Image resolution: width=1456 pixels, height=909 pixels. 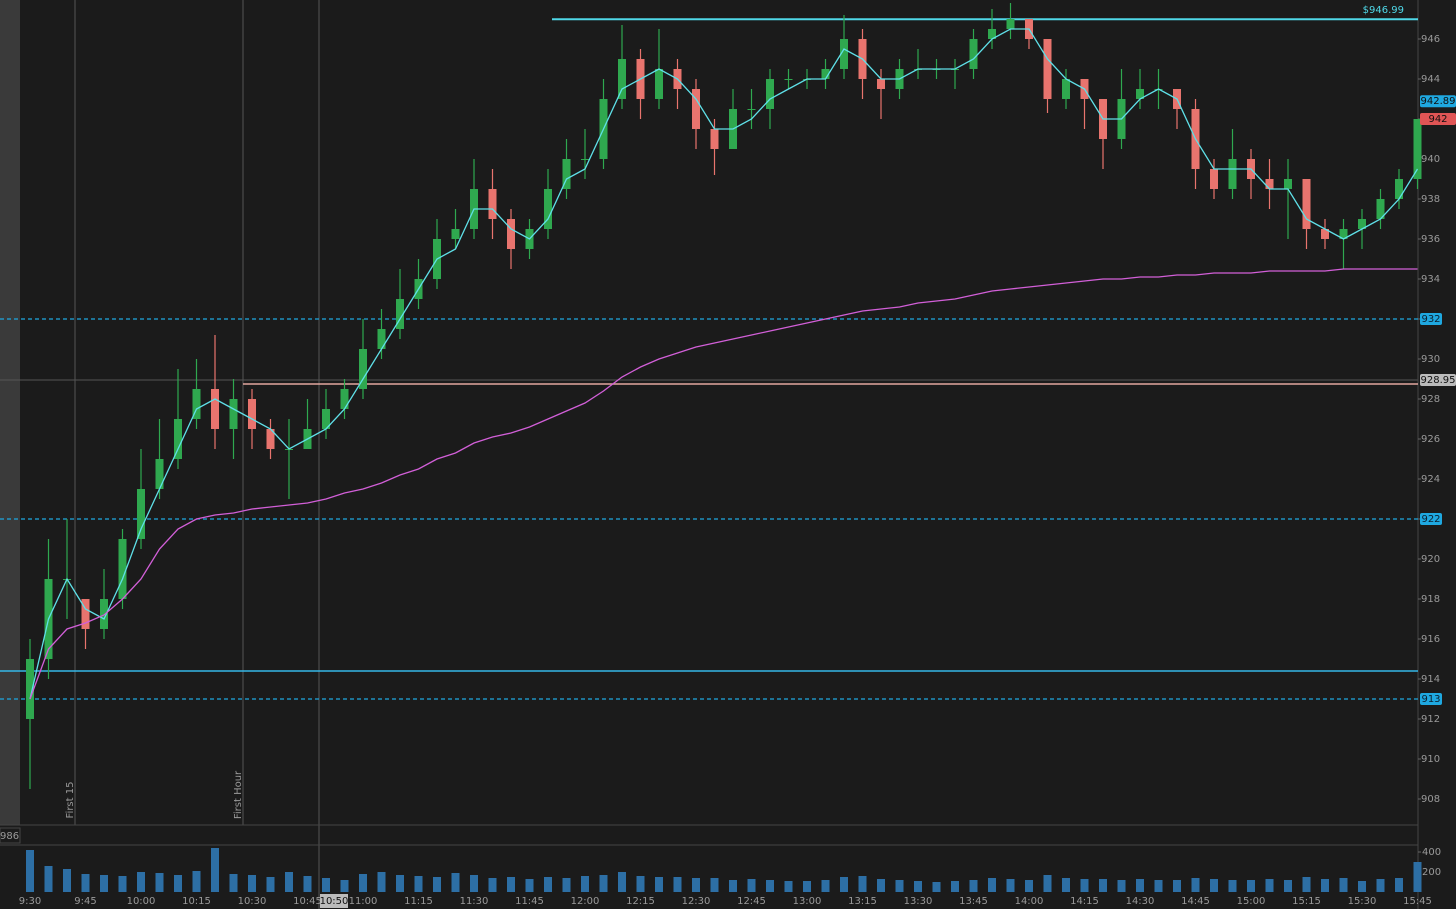 I want to click on y-tick-label: 946, so click(x=1430, y=39).